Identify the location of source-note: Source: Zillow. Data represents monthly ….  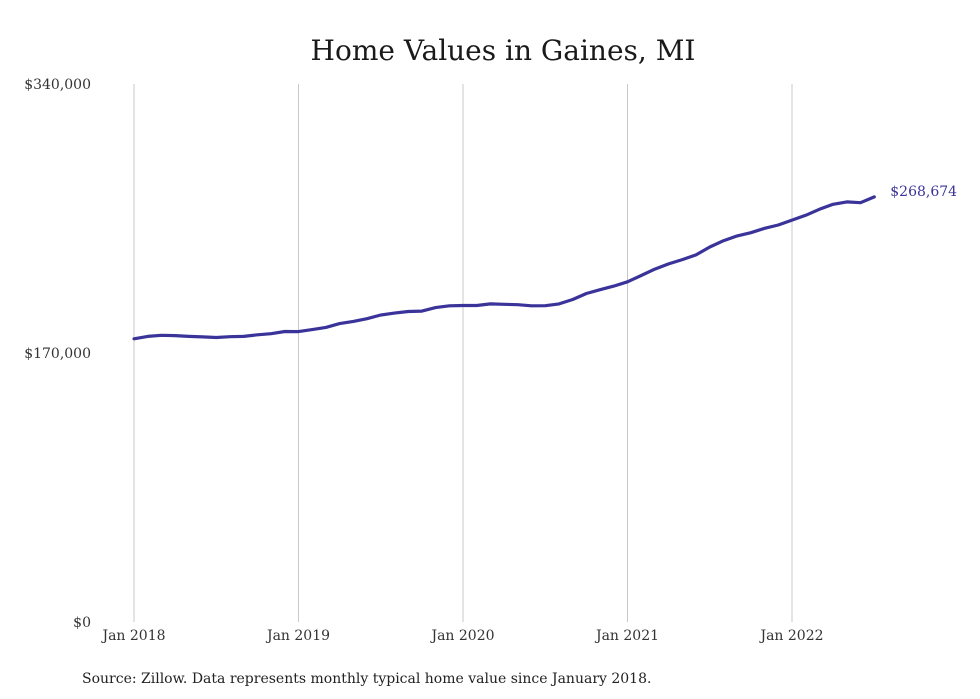
(366, 679).